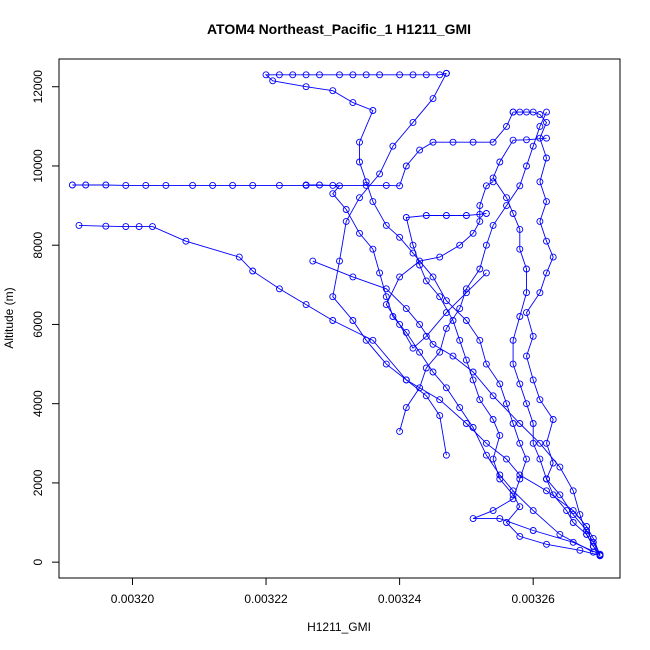 The height and width of the screenshot is (650, 650). Describe the element at coordinates (266, 599) in the screenshot. I see `x-tick-label: 0.00322` at that location.